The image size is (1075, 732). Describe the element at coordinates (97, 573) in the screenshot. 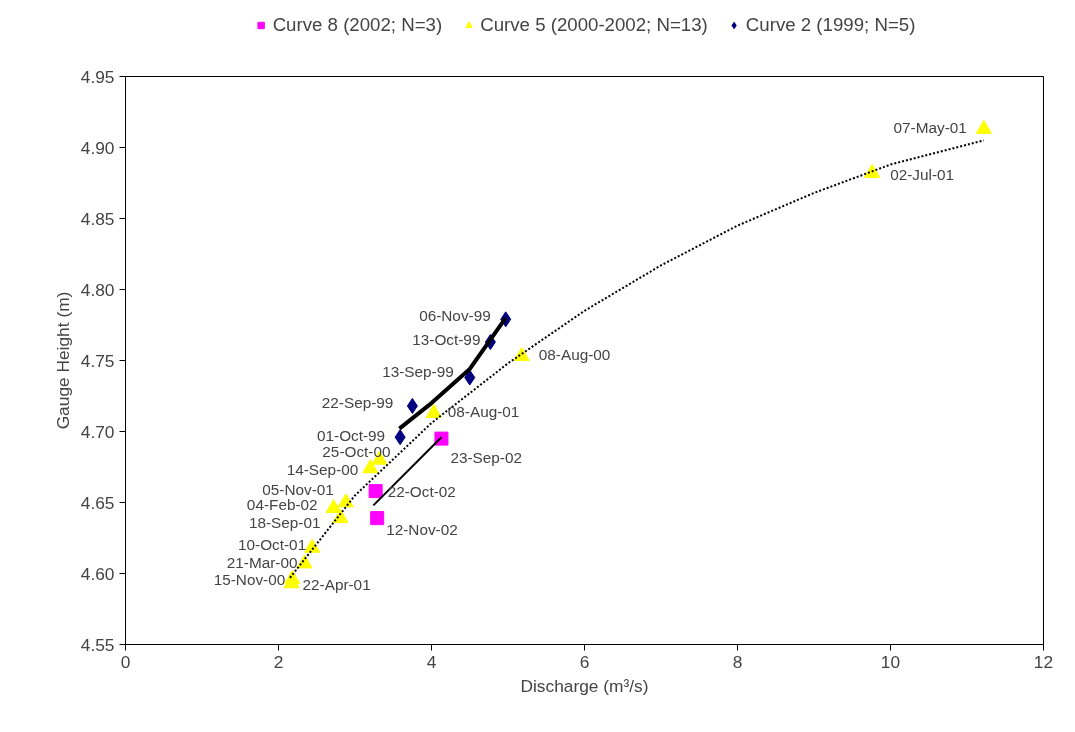

I see `y-tick-label: 4.60` at that location.